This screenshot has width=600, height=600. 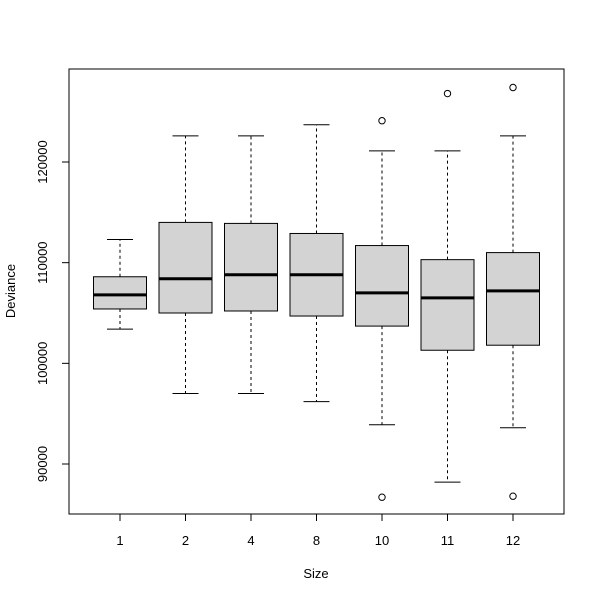 I want to click on x-tick-label: 2, so click(x=185, y=540).